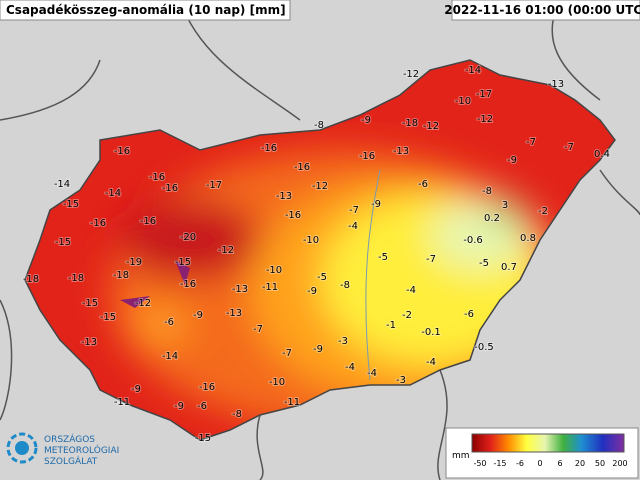 The width and height of the screenshot is (640, 480). Describe the element at coordinates (134, 262) in the screenshot. I see `station-value: -19` at that location.